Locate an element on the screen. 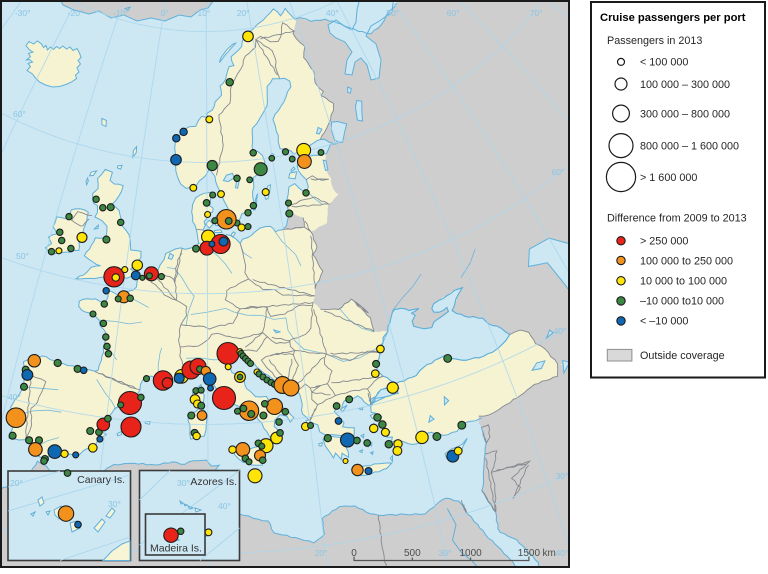  svg-text: 1500 is located at coordinates (529, 553).